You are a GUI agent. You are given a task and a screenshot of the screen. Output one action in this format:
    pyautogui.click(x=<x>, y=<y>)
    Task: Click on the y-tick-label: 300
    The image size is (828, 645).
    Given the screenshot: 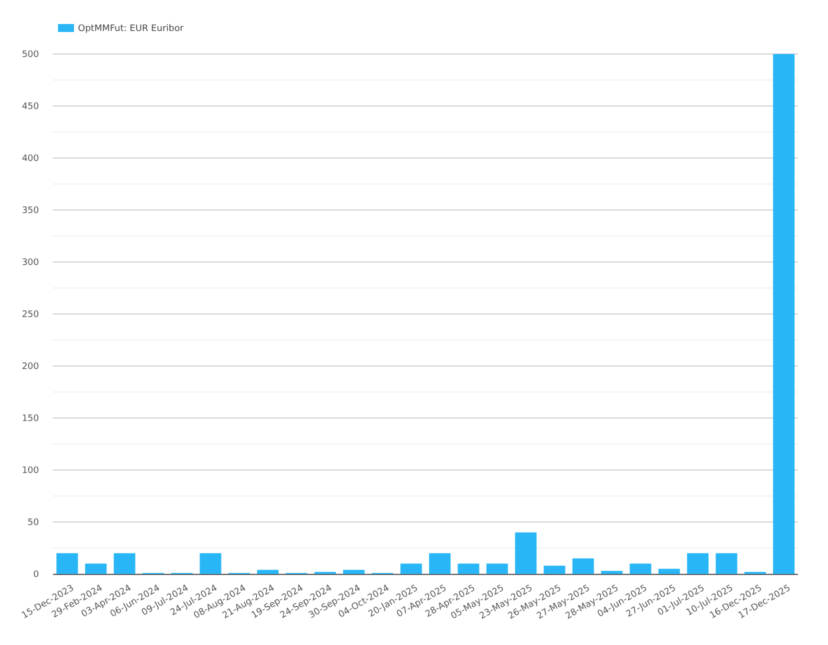 What is the action you would take?
    pyautogui.click(x=31, y=263)
    